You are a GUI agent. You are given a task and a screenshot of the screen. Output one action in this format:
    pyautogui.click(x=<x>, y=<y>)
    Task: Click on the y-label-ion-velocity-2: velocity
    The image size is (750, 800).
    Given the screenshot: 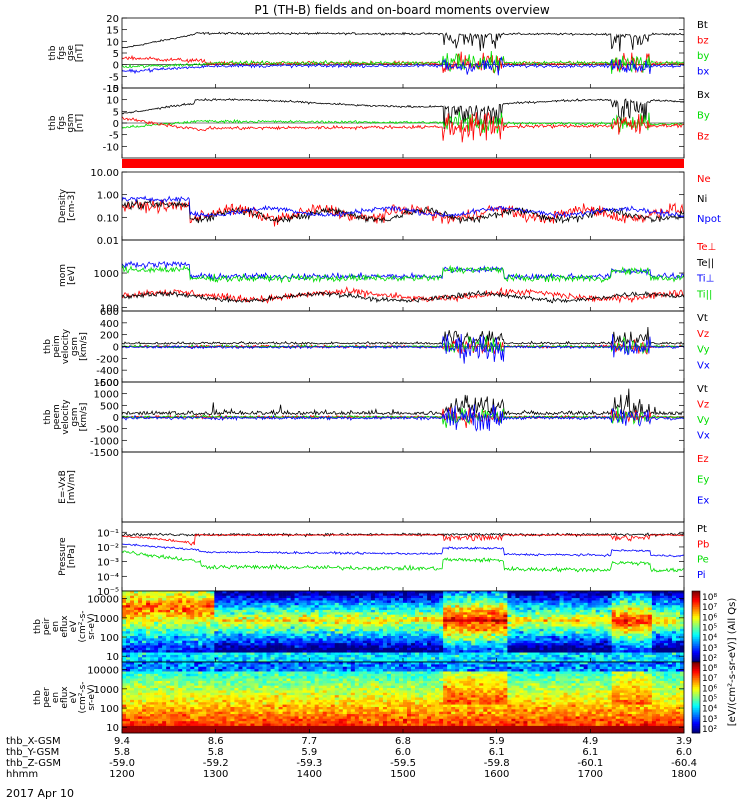 What is the action you would take?
    pyautogui.click(x=66, y=346)
    